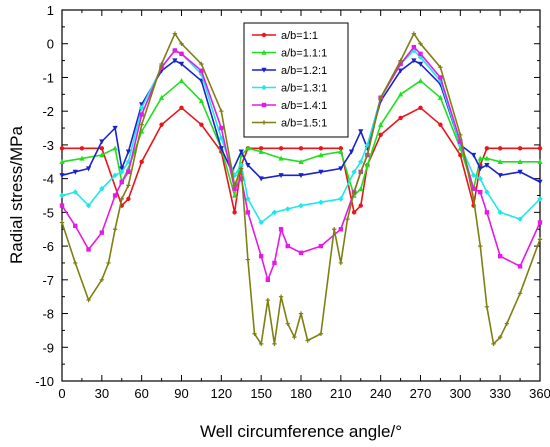 This screenshot has width=550, height=447. I want to click on x-tick-label: 0, so click(61, 393).